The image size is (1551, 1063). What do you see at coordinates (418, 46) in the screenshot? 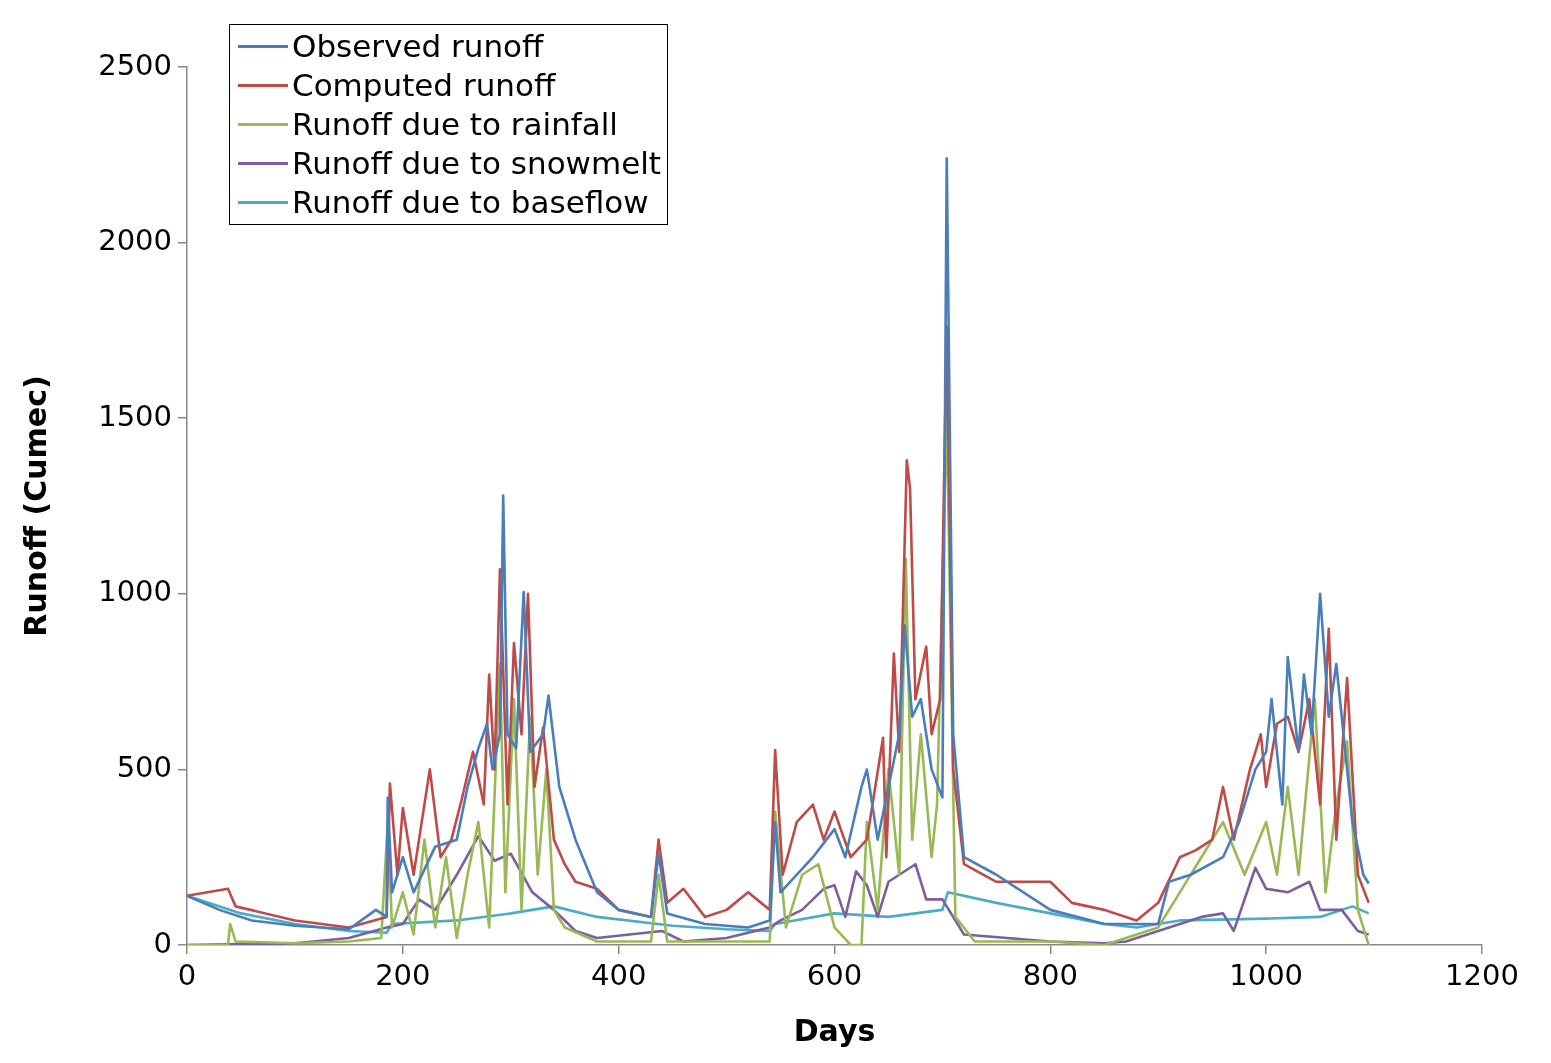
I see `legend-label: Observed runoff` at bounding box center [418, 46].